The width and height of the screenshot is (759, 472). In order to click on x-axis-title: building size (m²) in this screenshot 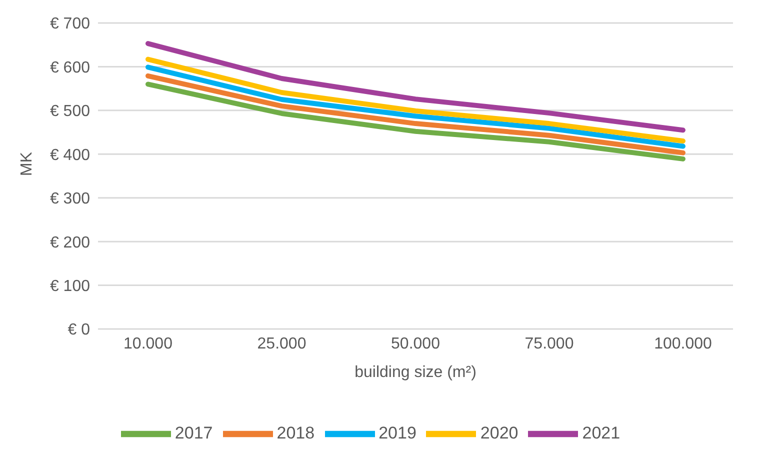, I will do `click(415, 372)`.